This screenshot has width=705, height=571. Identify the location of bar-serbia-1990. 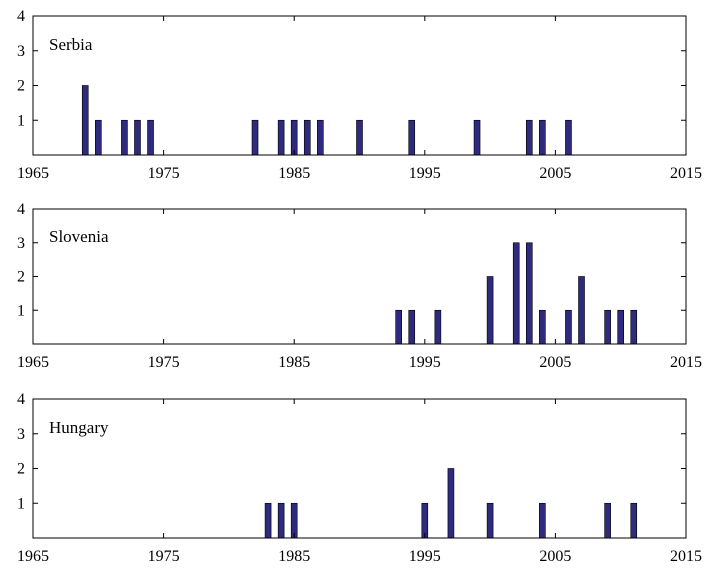
(359, 137).